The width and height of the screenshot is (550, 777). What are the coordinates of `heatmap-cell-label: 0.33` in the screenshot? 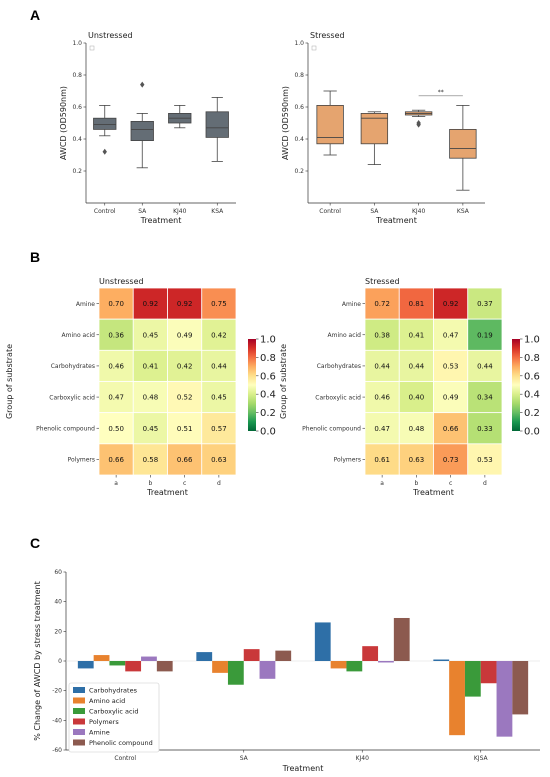 It's located at (485, 429).